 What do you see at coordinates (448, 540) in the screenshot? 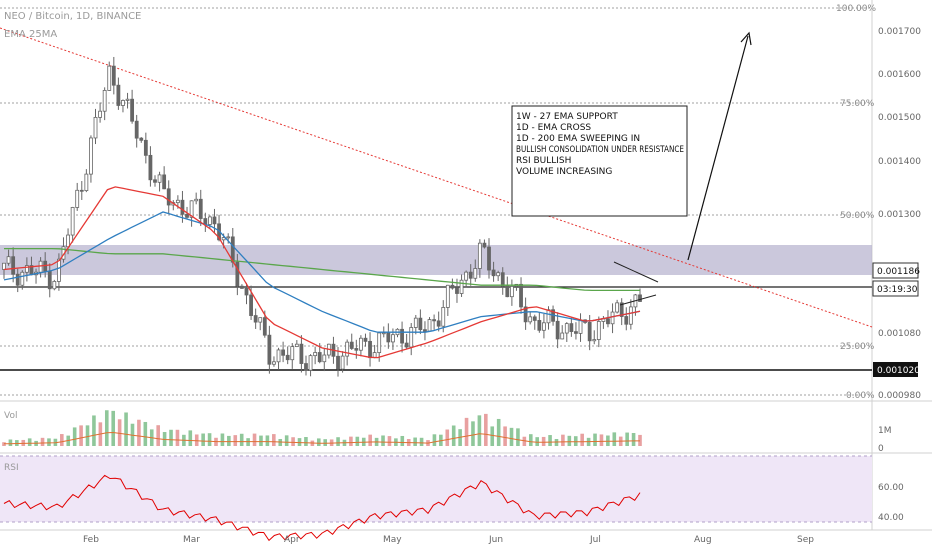
I see `time-axis: Feb Mar Apr May Jun Jul Aug Sep` at bounding box center [448, 540].